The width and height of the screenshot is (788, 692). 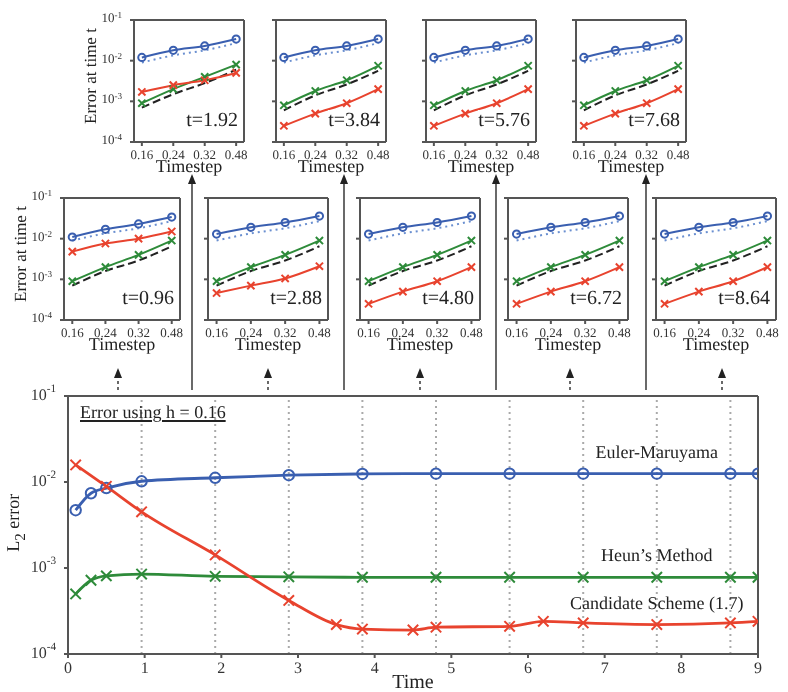 I want to click on annotation: t=4.80, so click(x=448, y=299).